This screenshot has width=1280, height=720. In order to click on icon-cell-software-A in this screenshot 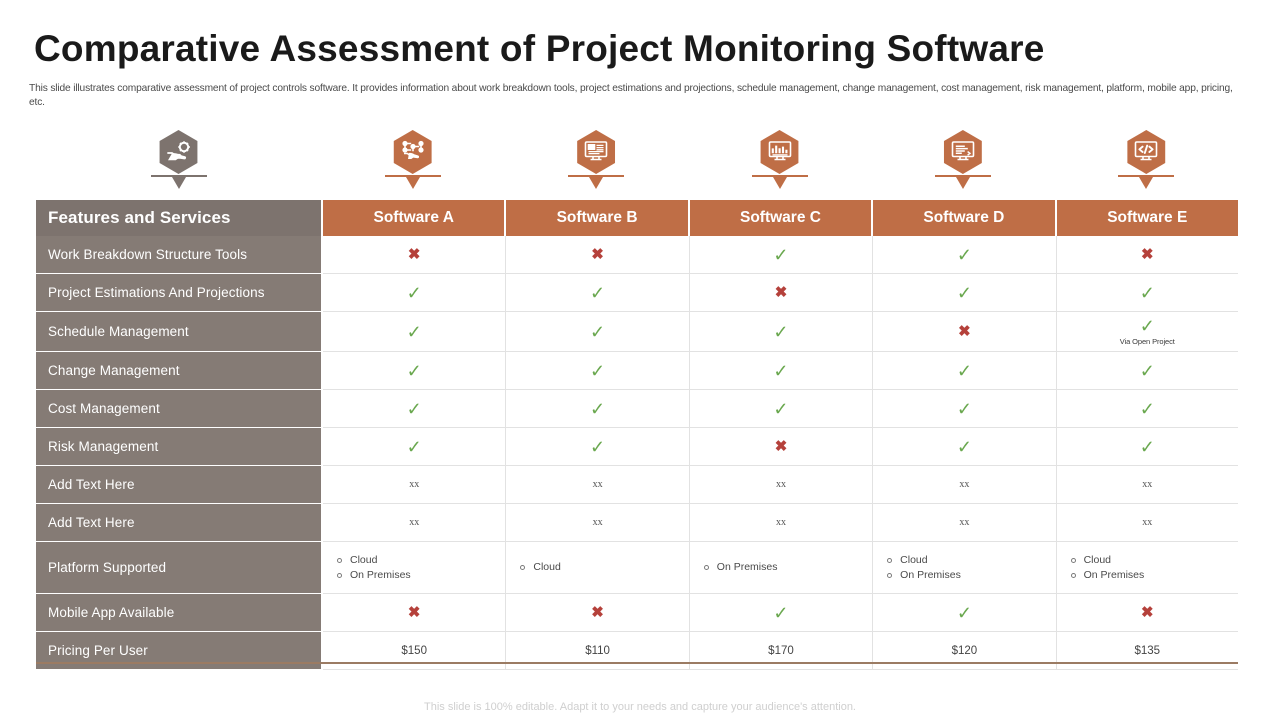, I will do `click(413, 161)`.